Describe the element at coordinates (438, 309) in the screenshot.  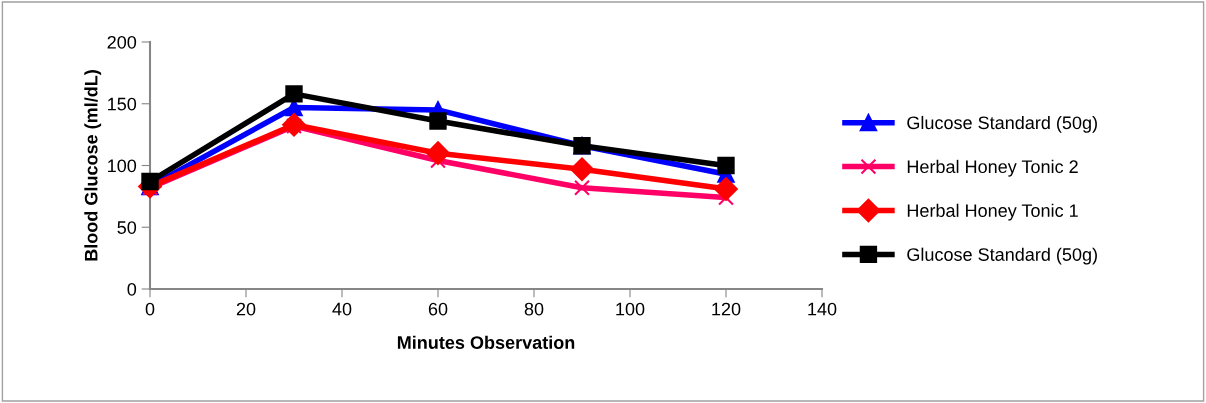
I see `x-tick-label: 60` at that location.